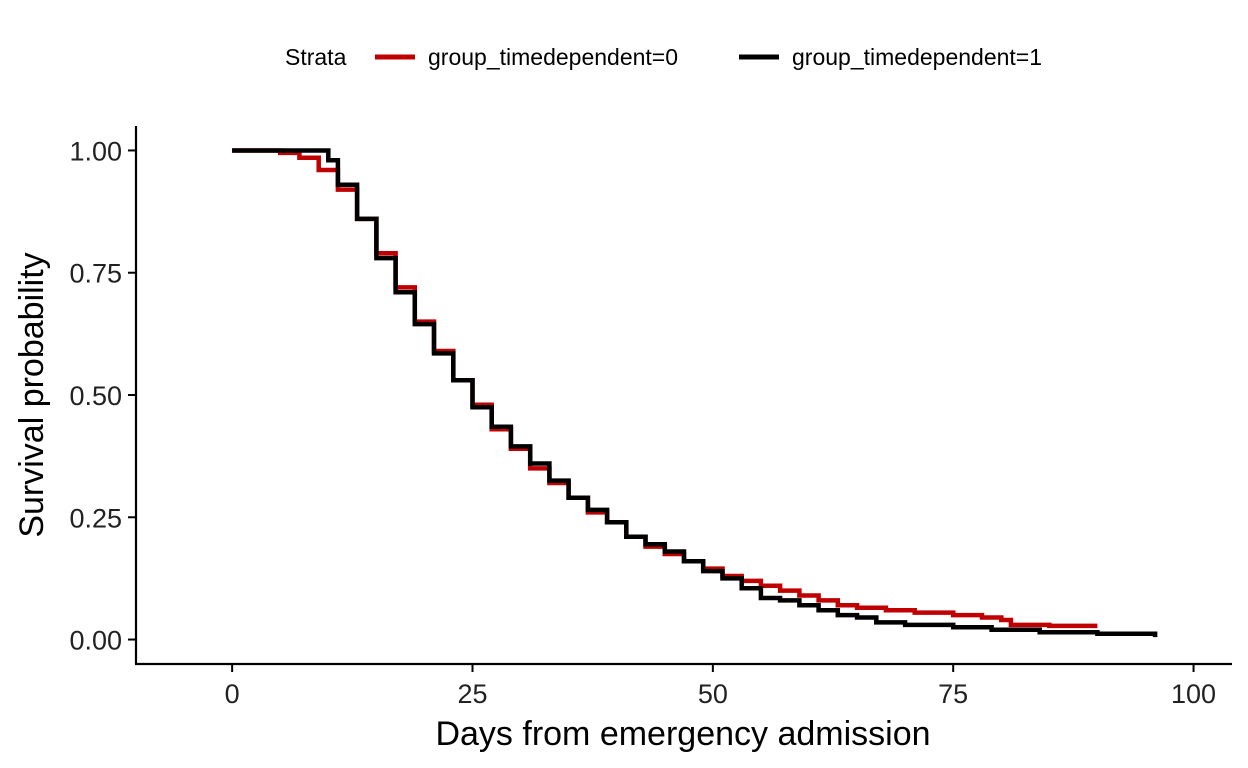  I want to click on legend-label-group-0: group_timedependent=0, so click(553, 57).